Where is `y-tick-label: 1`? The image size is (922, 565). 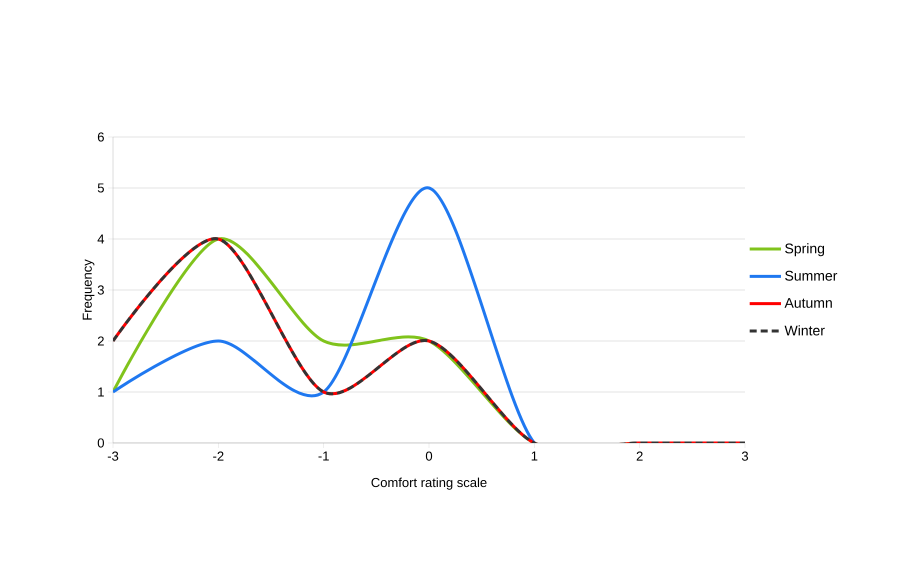 y-tick-label: 1 is located at coordinates (101, 392).